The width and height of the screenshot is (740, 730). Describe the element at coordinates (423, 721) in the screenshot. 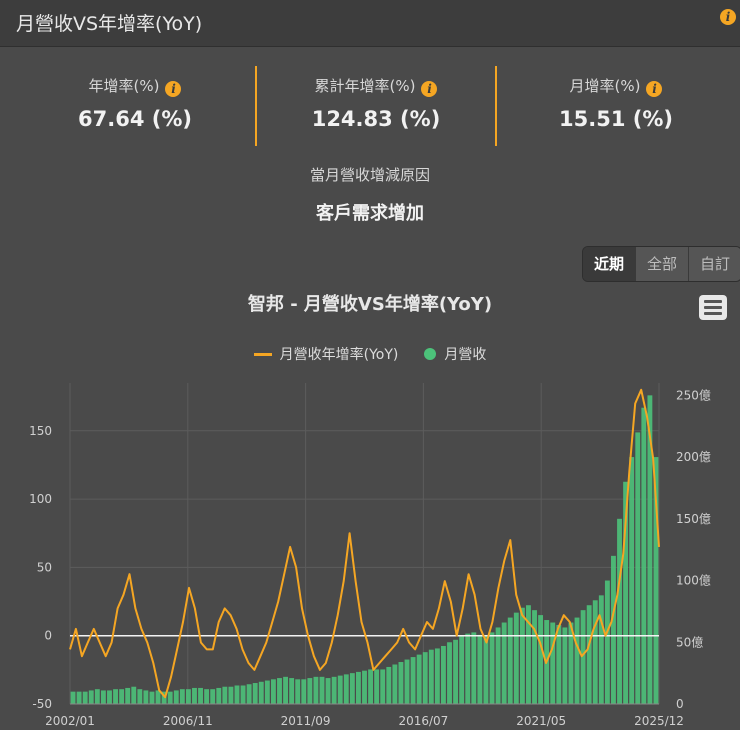

I see `x-tick-label: 2016/07` at that location.